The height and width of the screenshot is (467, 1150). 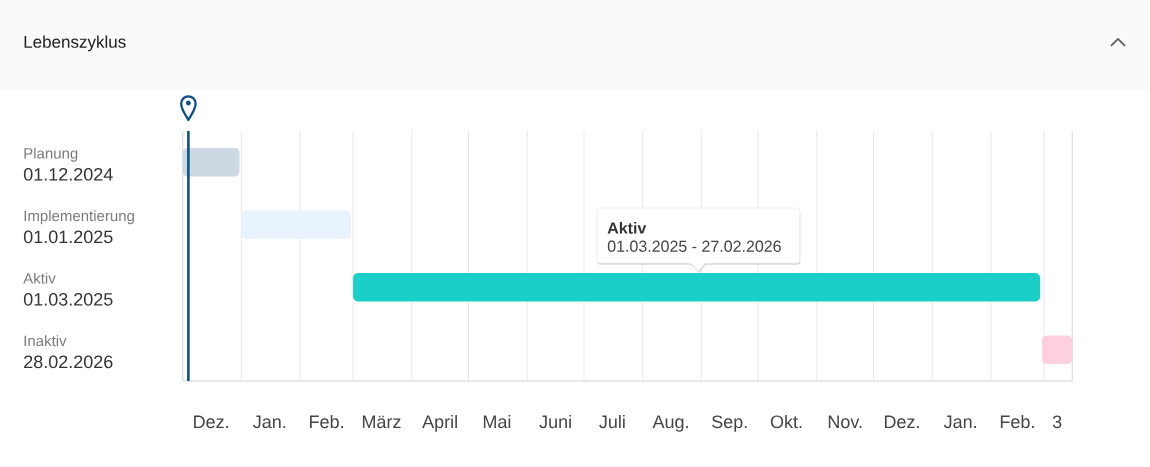 I want to click on chart-title: Lebenszyklus, so click(x=75, y=43).